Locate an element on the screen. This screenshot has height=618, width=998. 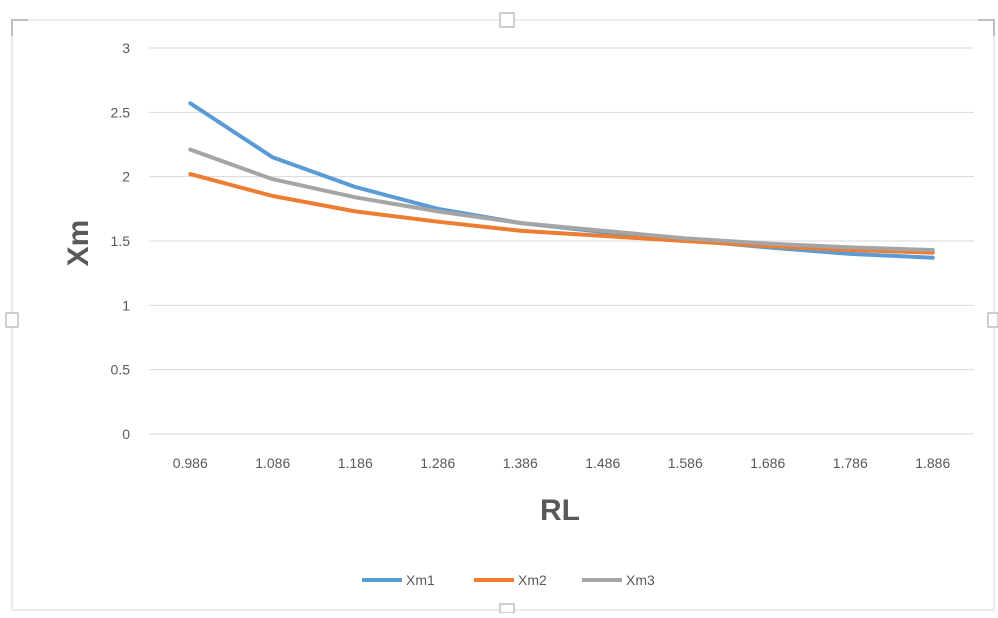
resize-handle-top-right is located at coordinates (986, 27).